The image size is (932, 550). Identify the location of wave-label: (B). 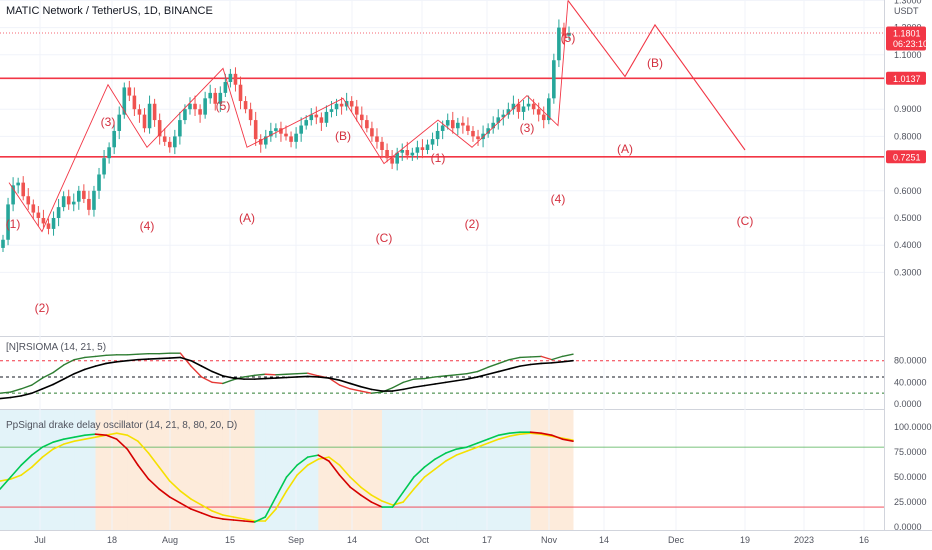
(343, 136).